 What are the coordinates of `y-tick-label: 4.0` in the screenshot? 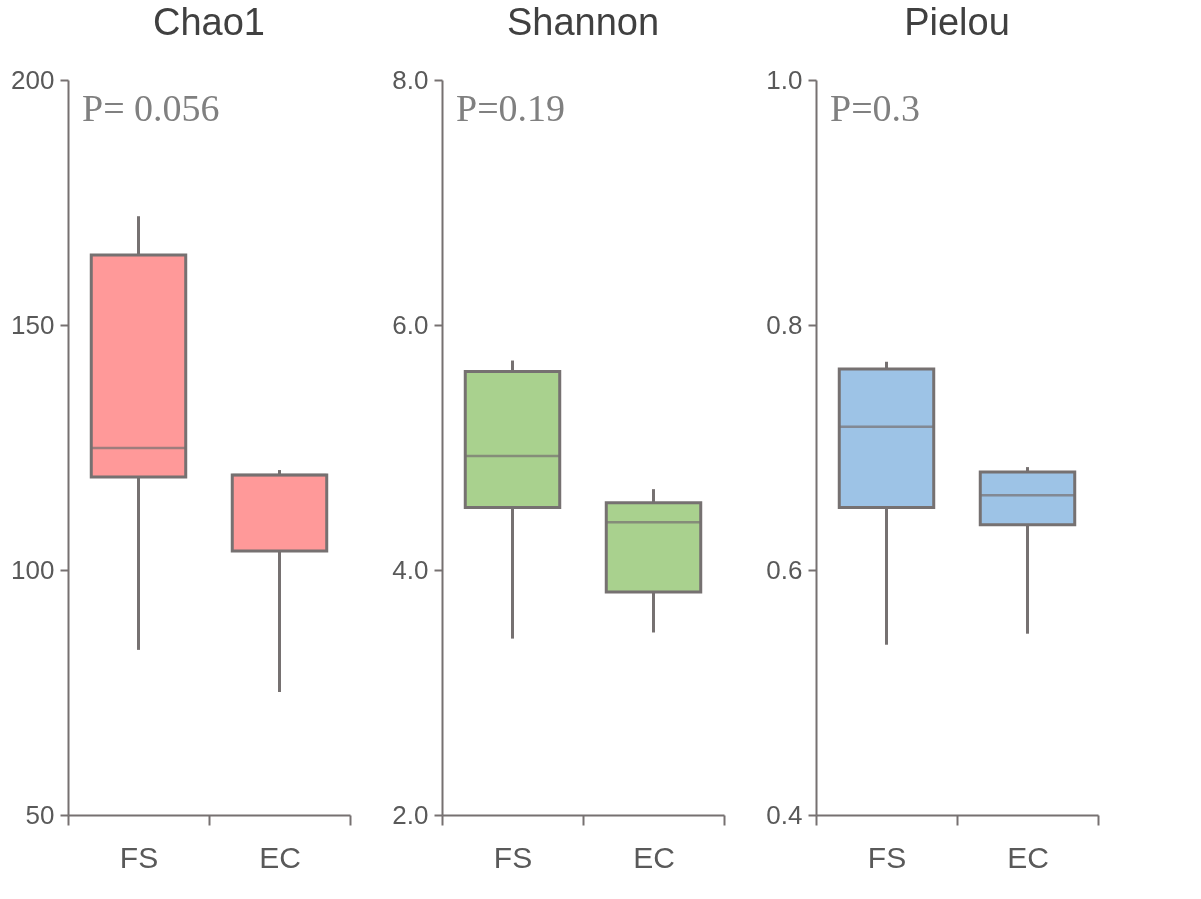 It's located at (410, 569).